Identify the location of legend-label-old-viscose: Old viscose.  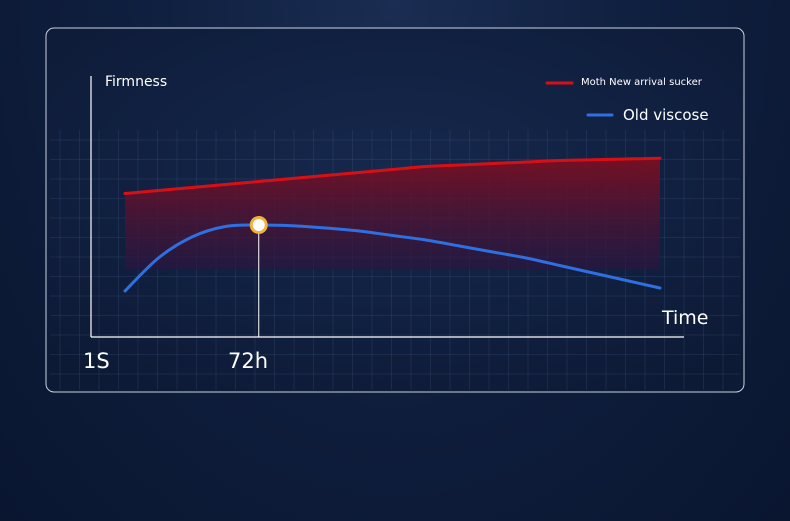
(666, 115).